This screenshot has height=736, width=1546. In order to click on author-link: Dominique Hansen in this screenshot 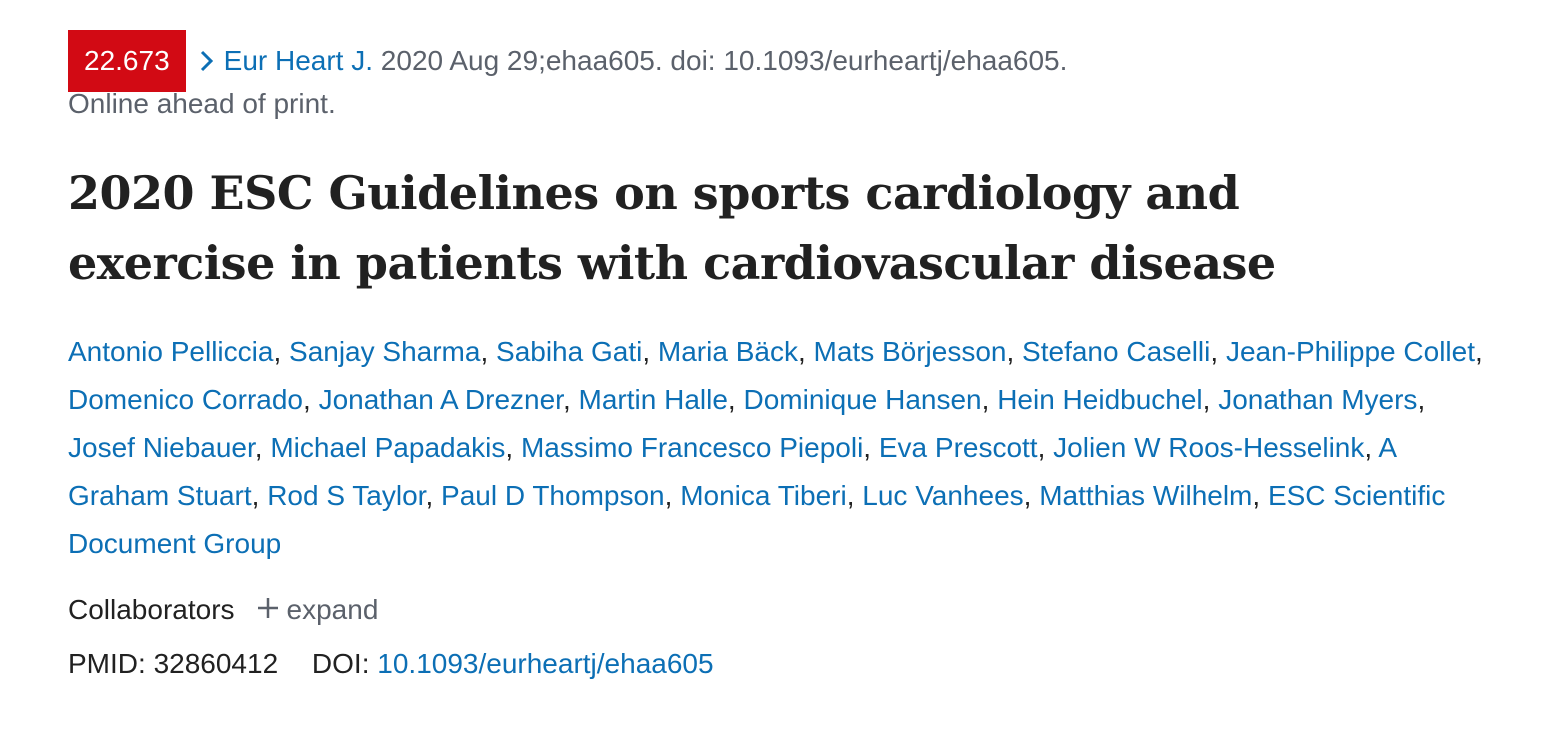, I will do `click(862, 399)`.